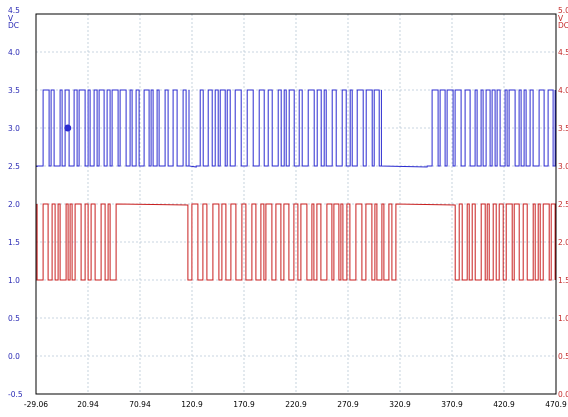 Image resolution: width=568 pixels, height=417 pixels. What do you see at coordinates (563, 356) in the screenshot?
I see `right-axis-tick-label: 0.5` at bounding box center [563, 356].